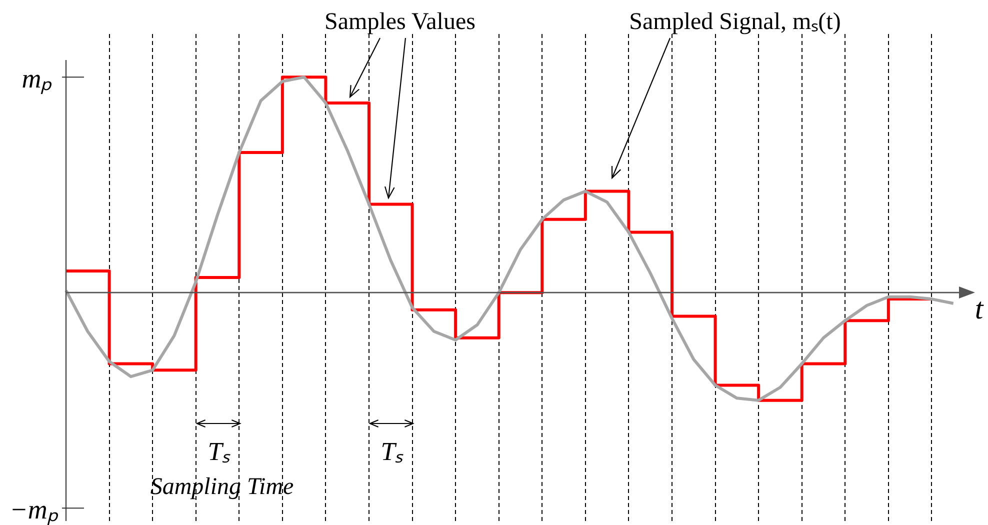 The image size is (988, 525). I want to click on text: −mₚ, so click(34, 509).